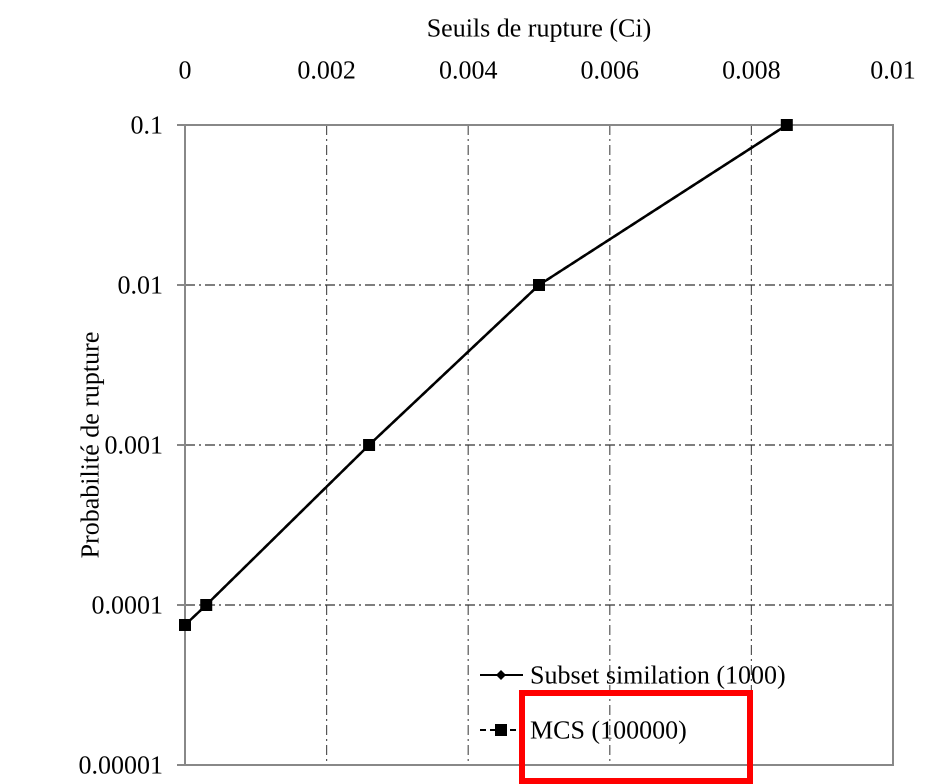  I want to click on y-tick-label: 0.001, so click(133, 445).